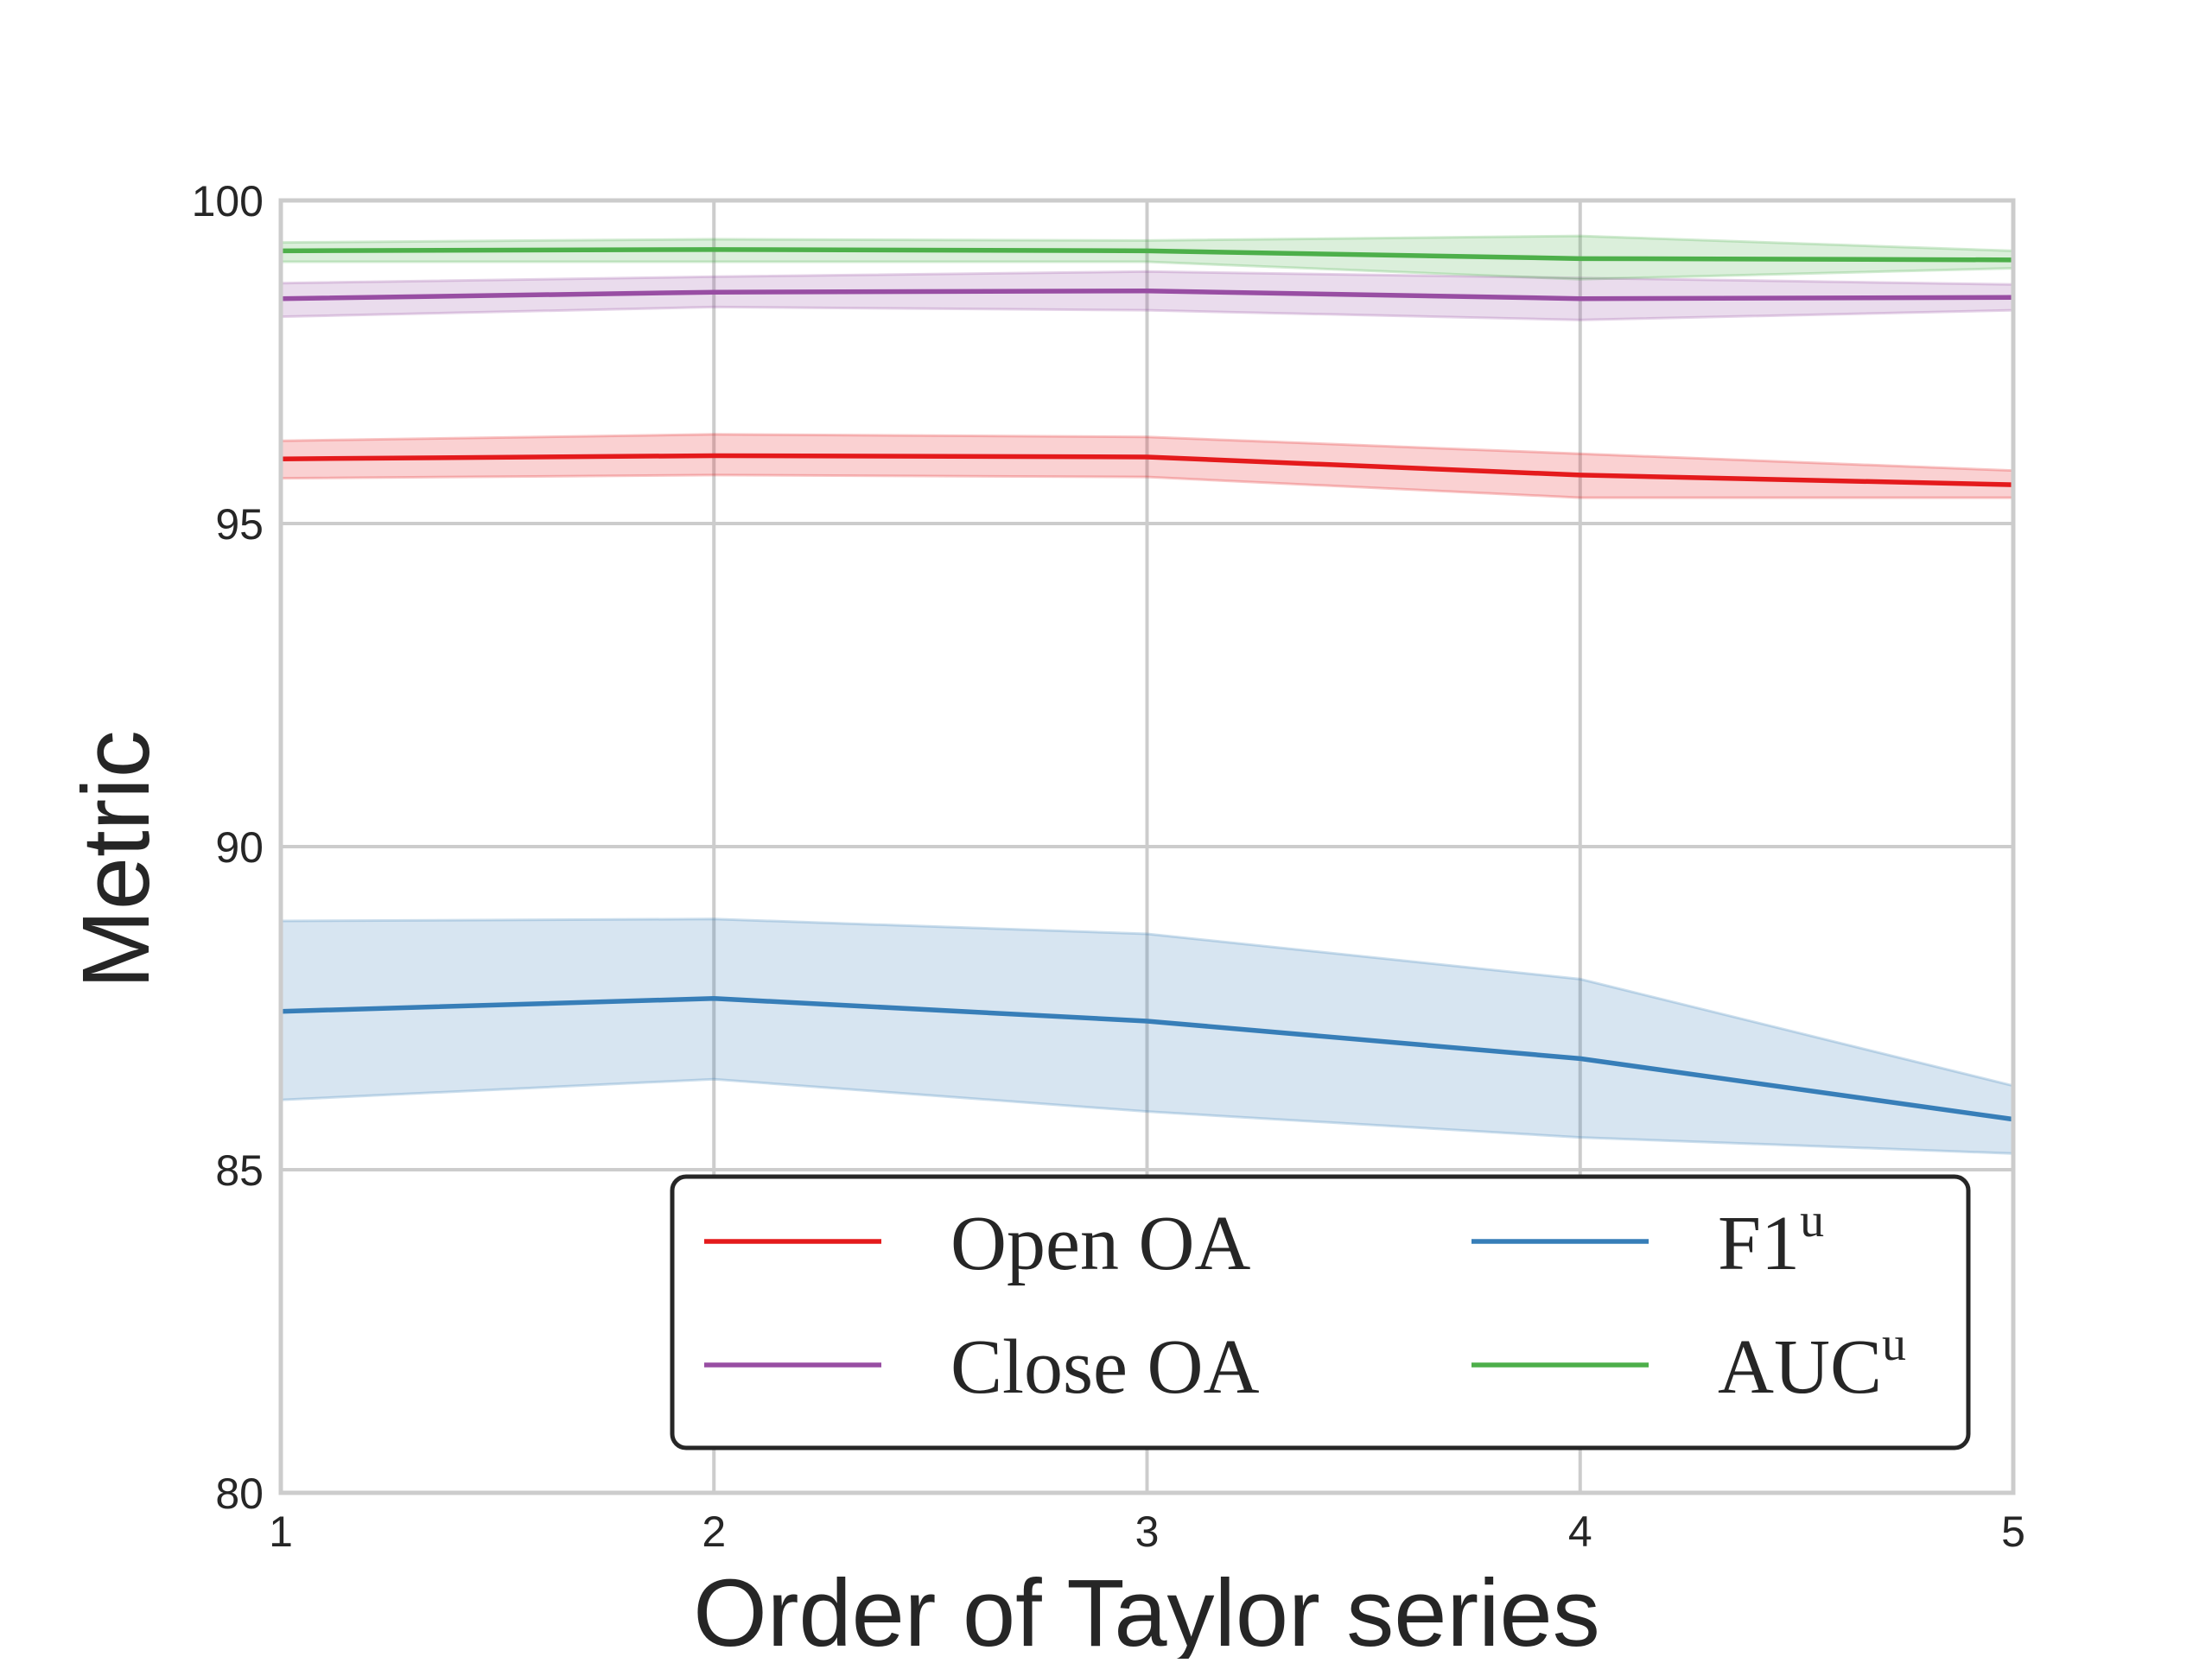 This screenshot has height=1663, width=2212. Describe the element at coordinates (1105, 1367) in the screenshot. I see `legend-label-close-oa: Close OA` at that location.